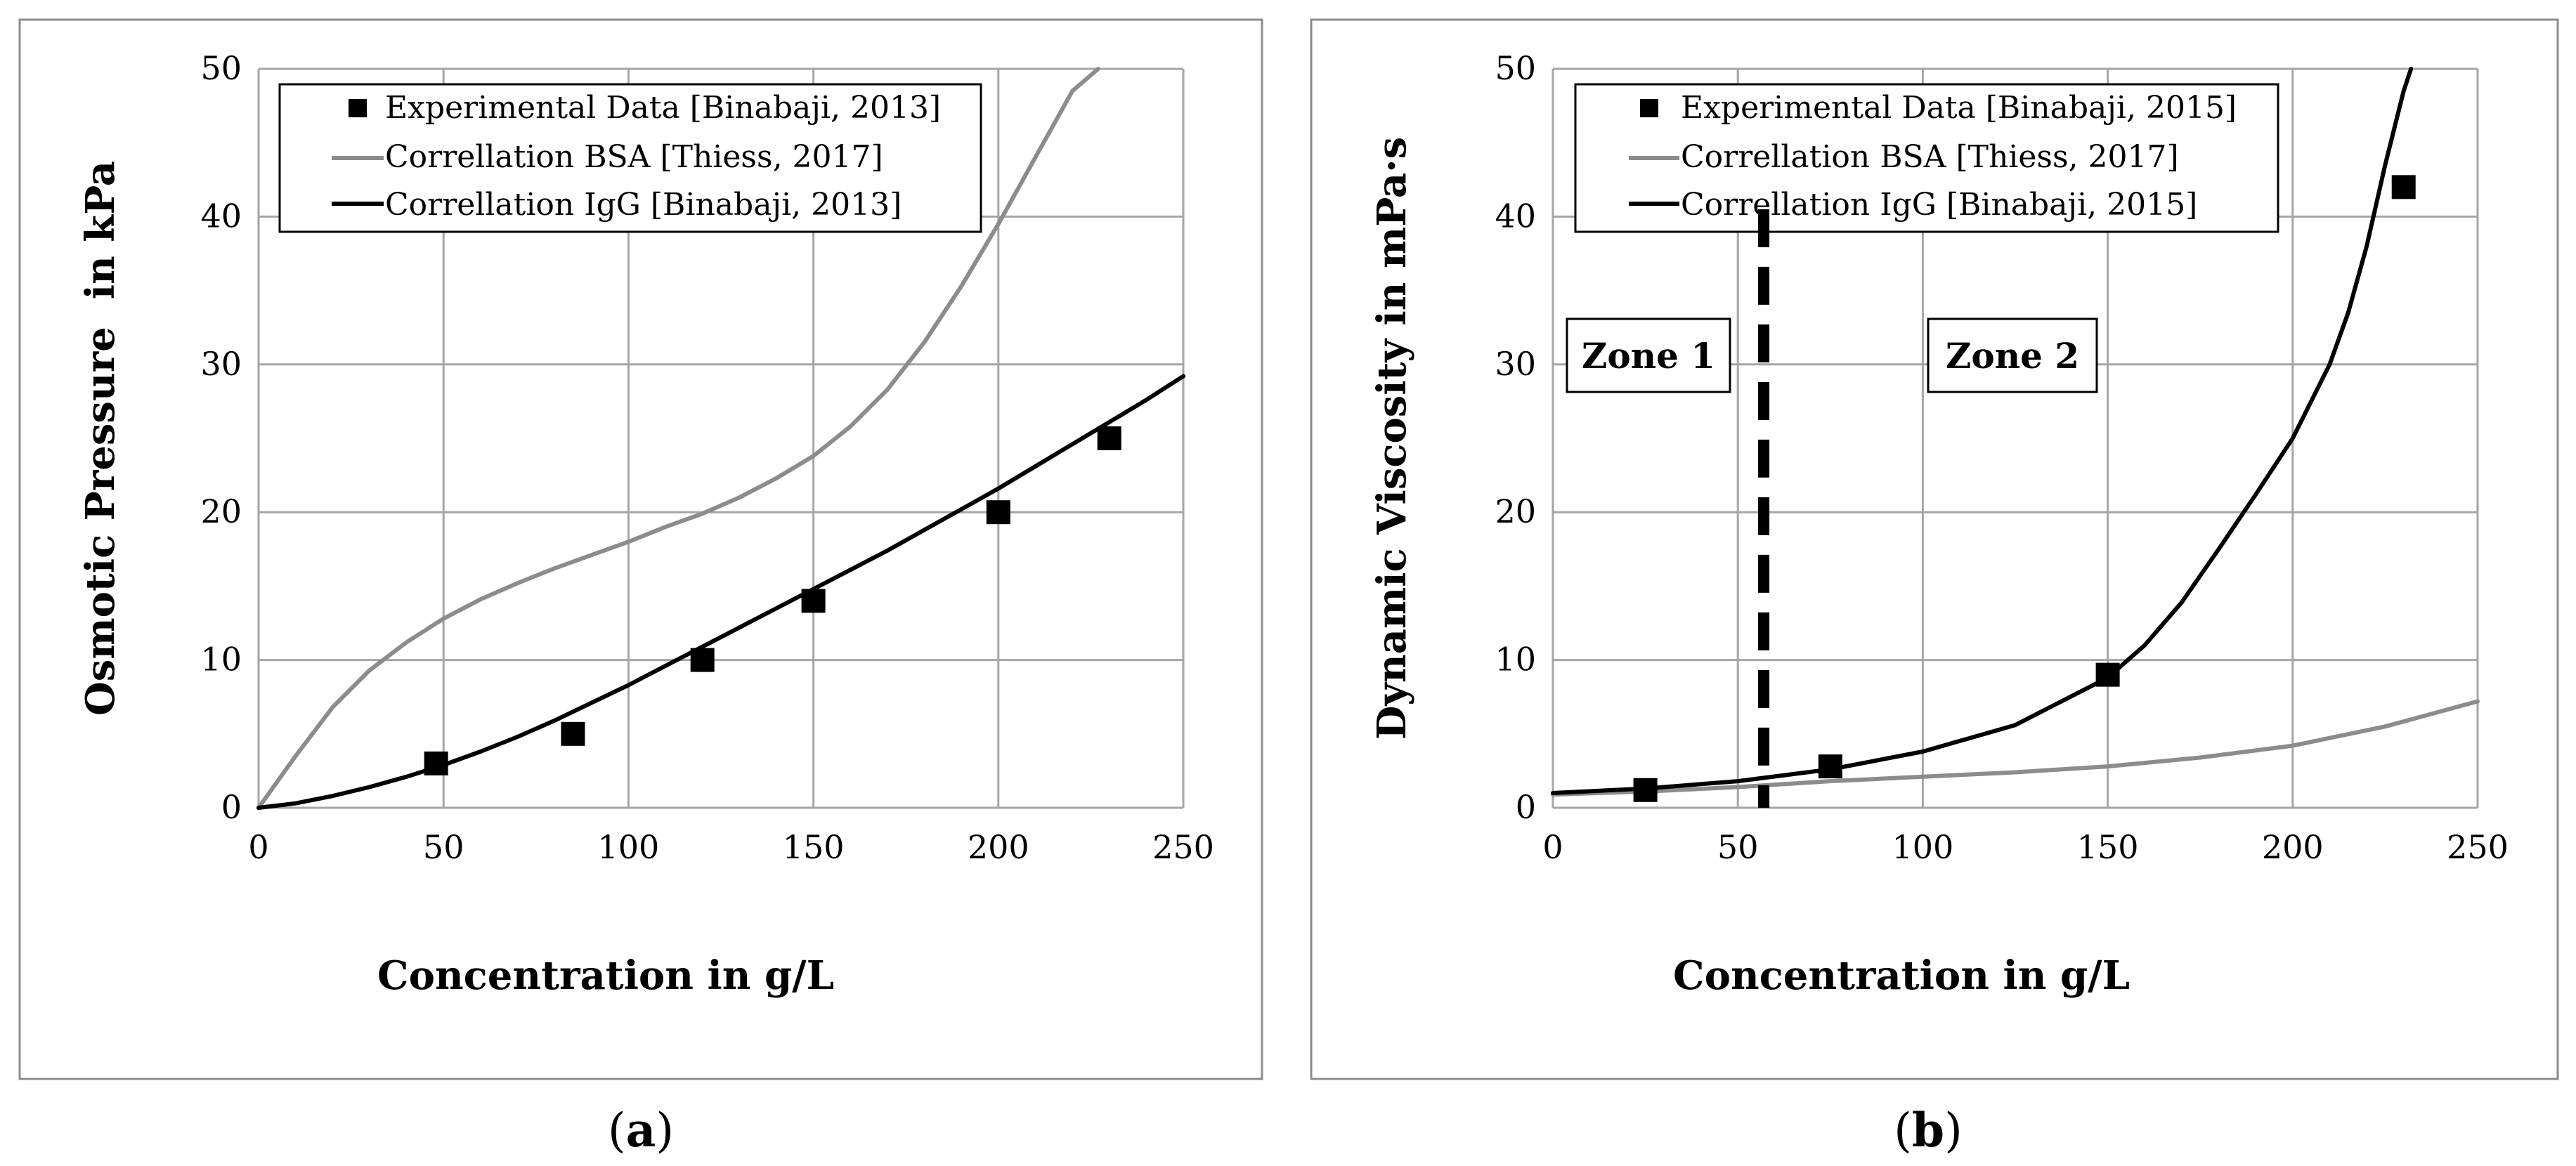  I want to click on panel-a-legend-marker-experimental, so click(358, 108).